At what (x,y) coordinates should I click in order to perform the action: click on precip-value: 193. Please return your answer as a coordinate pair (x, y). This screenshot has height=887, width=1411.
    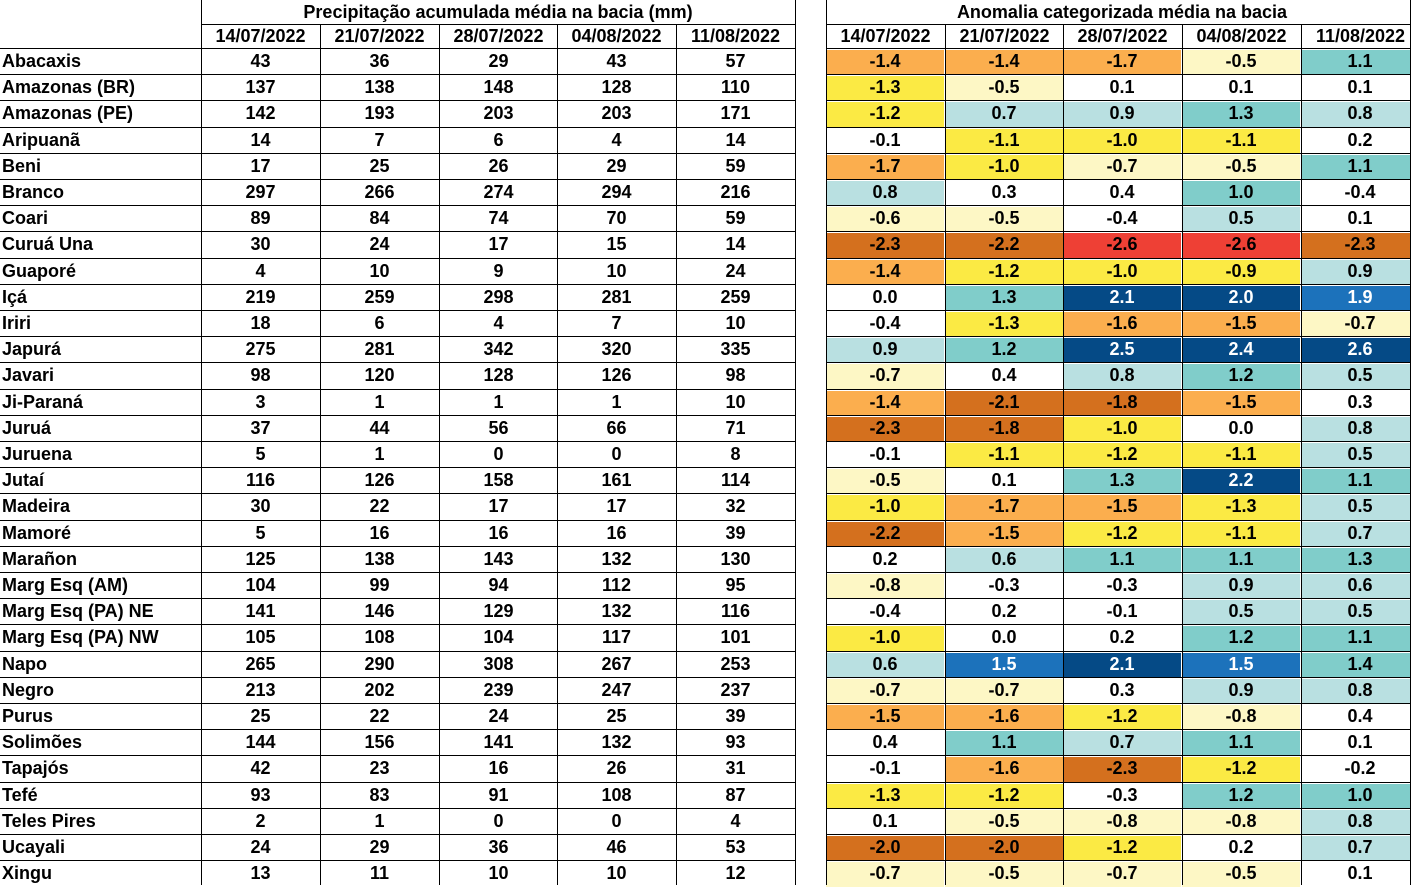
    Looking at the image, I should click on (379, 113).